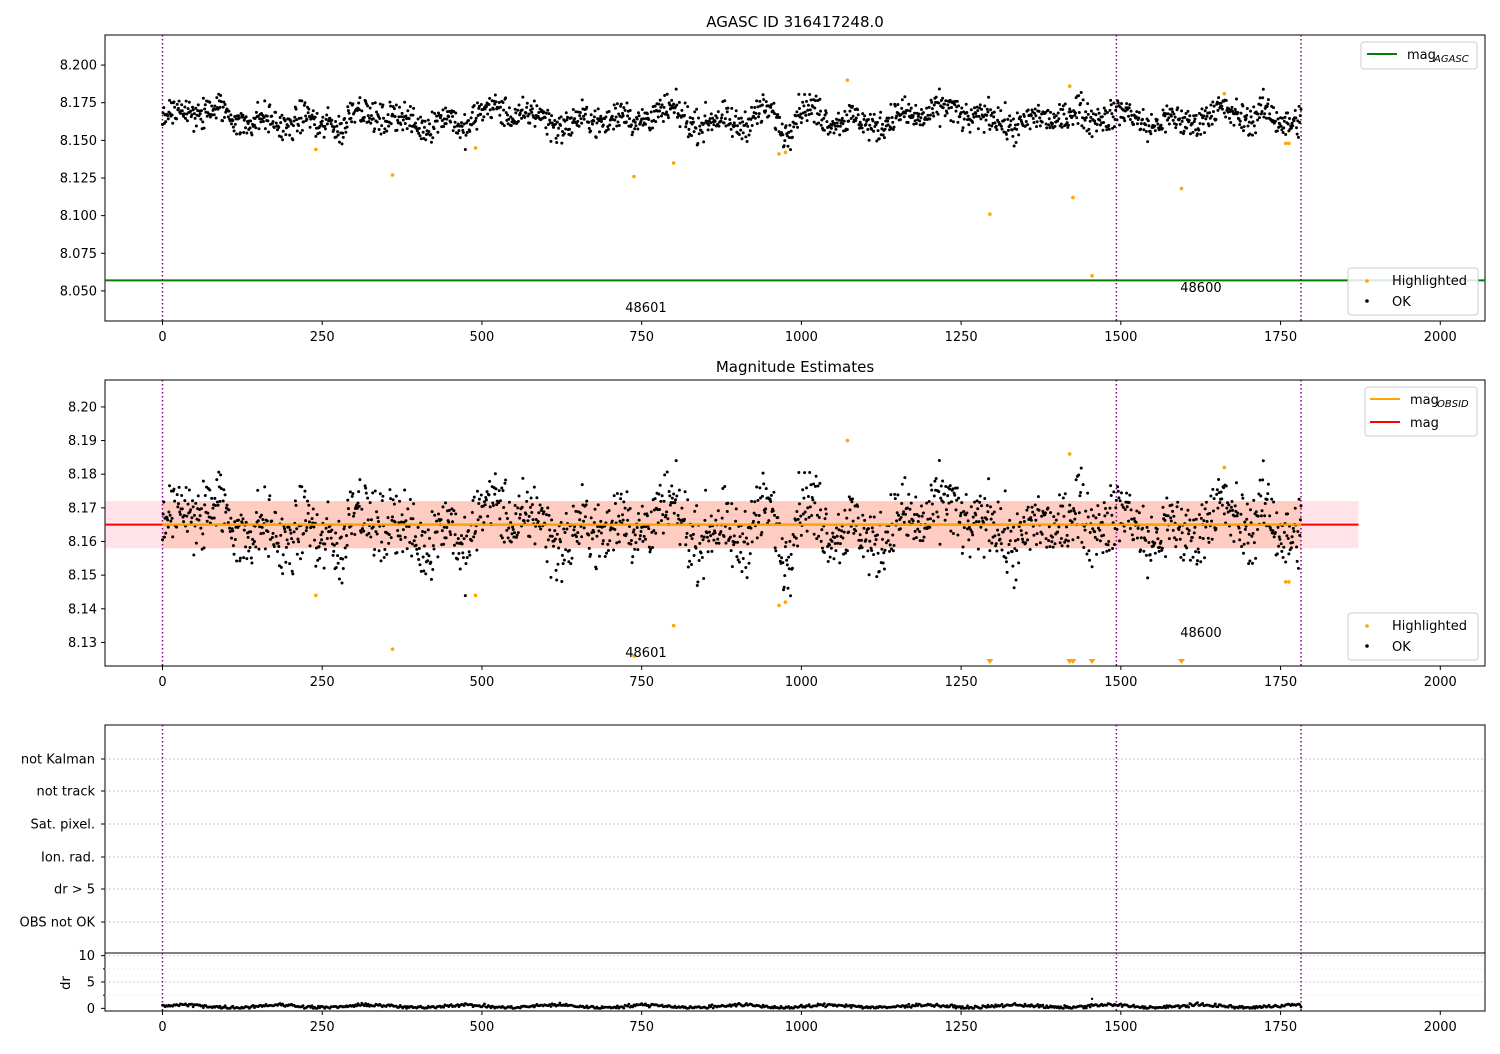 The image size is (1500, 1054). What do you see at coordinates (1182, 661) in the screenshot?
I see `off-scale-marker` at bounding box center [1182, 661].